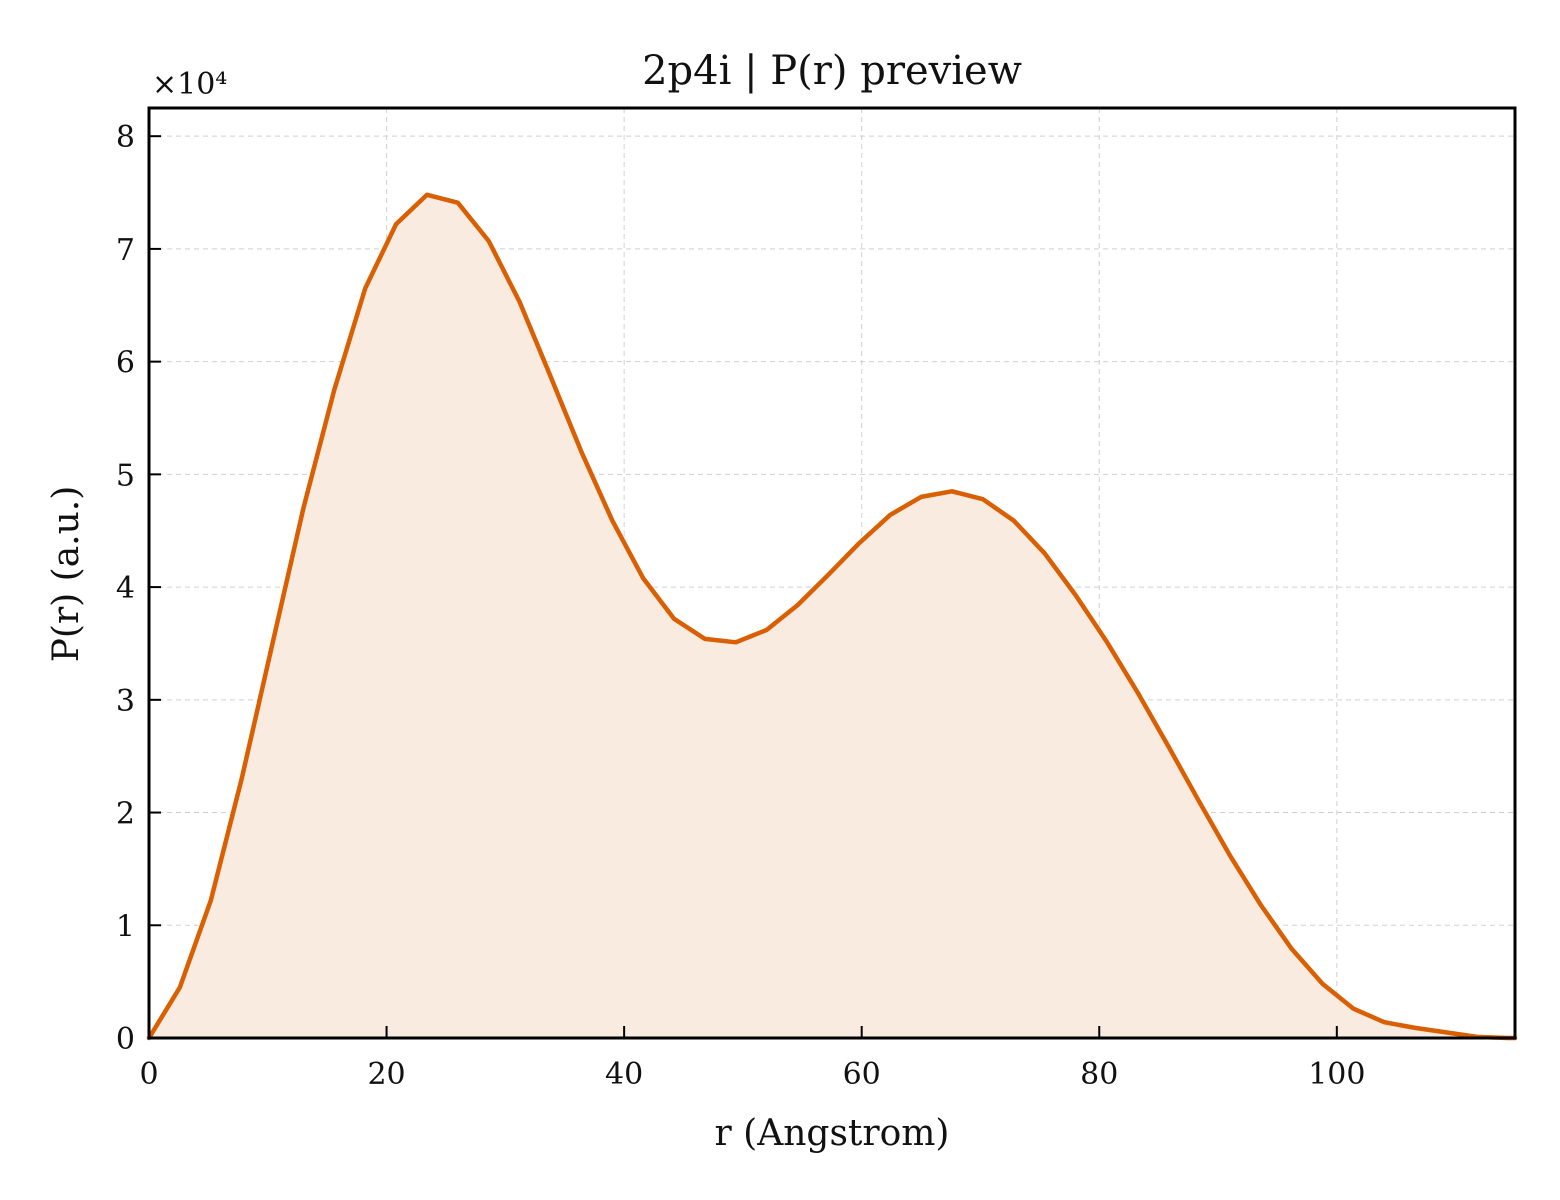 This screenshot has height=1200, width=1560. Describe the element at coordinates (125, 250) in the screenshot. I see `y-tick-label: 7` at that location.